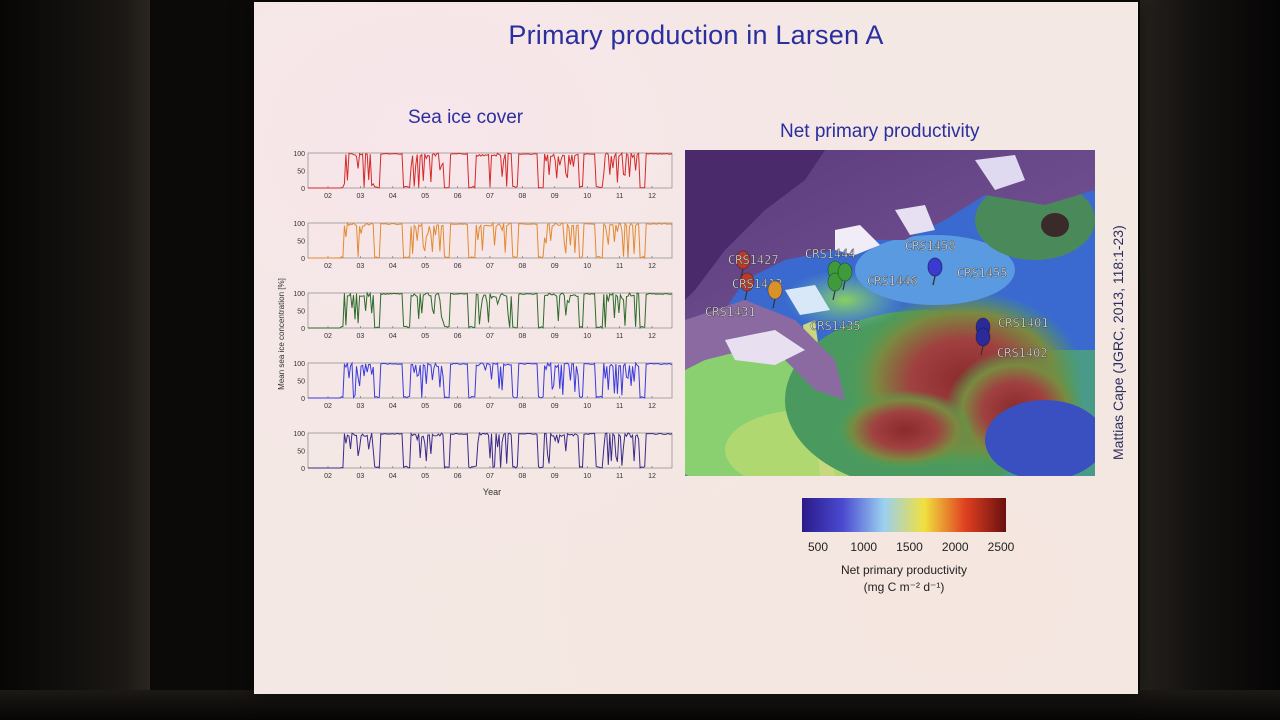  I want to click on station-marker: CRS1431, so click(744, 299).